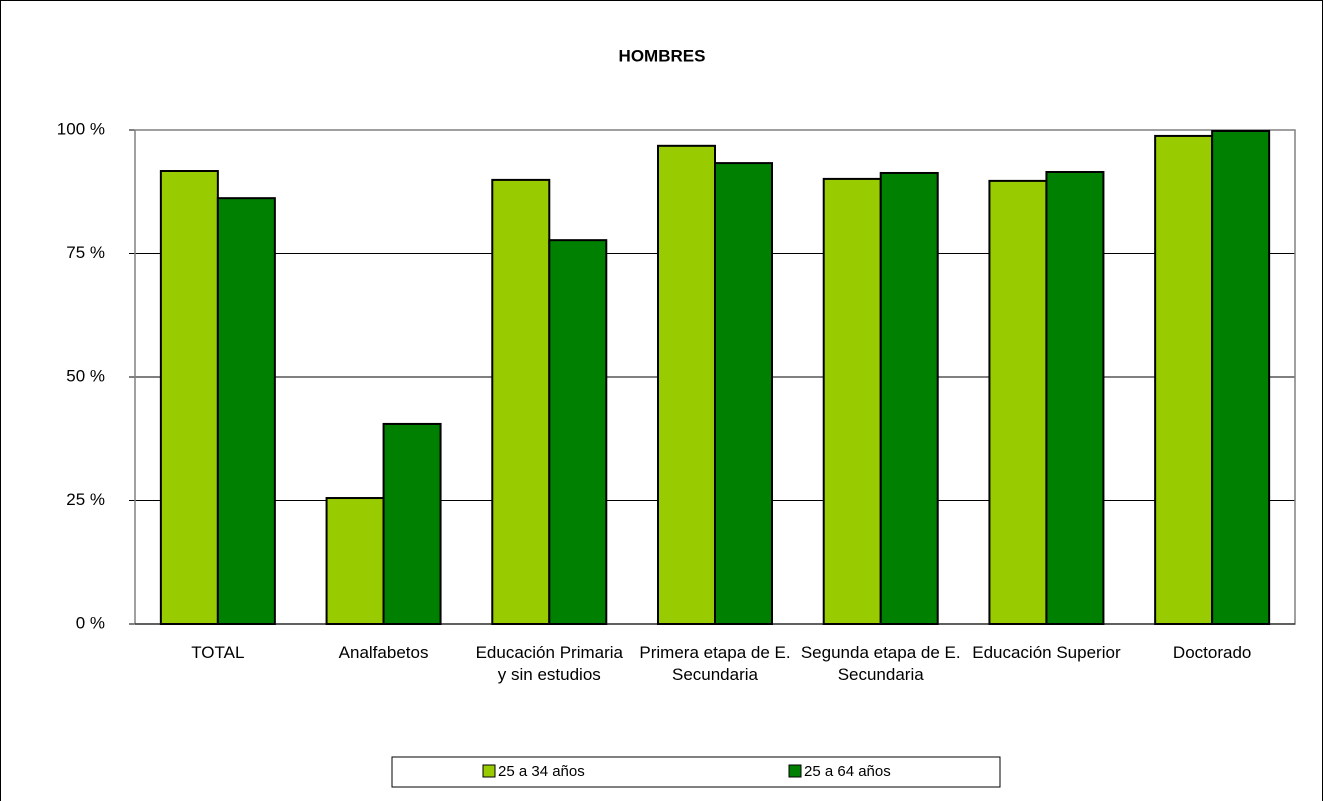  What do you see at coordinates (1212, 652) in the screenshot?
I see `x-tick-label: Doctorado` at bounding box center [1212, 652].